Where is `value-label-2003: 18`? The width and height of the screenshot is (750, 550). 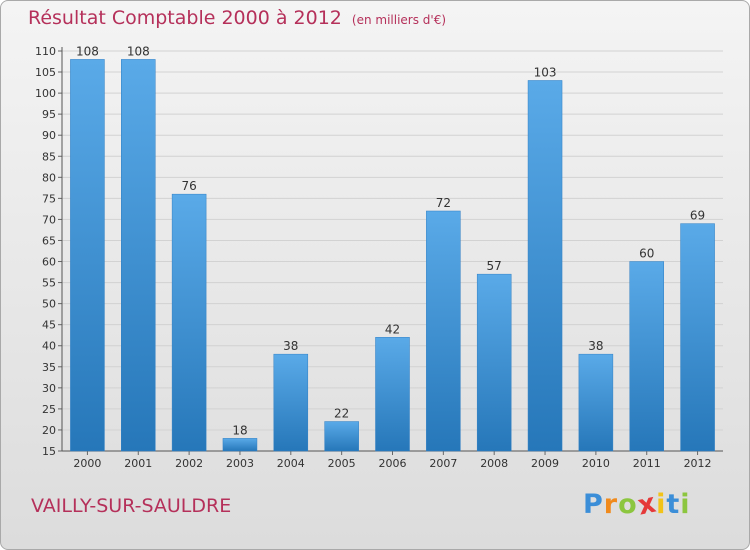 value-label-2003: 18 is located at coordinates (239, 430).